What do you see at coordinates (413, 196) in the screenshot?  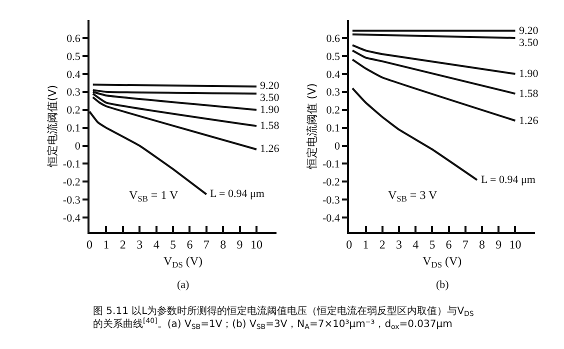 I see `annotation: V$_{SB}$ = 3 V` at bounding box center [413, 196].